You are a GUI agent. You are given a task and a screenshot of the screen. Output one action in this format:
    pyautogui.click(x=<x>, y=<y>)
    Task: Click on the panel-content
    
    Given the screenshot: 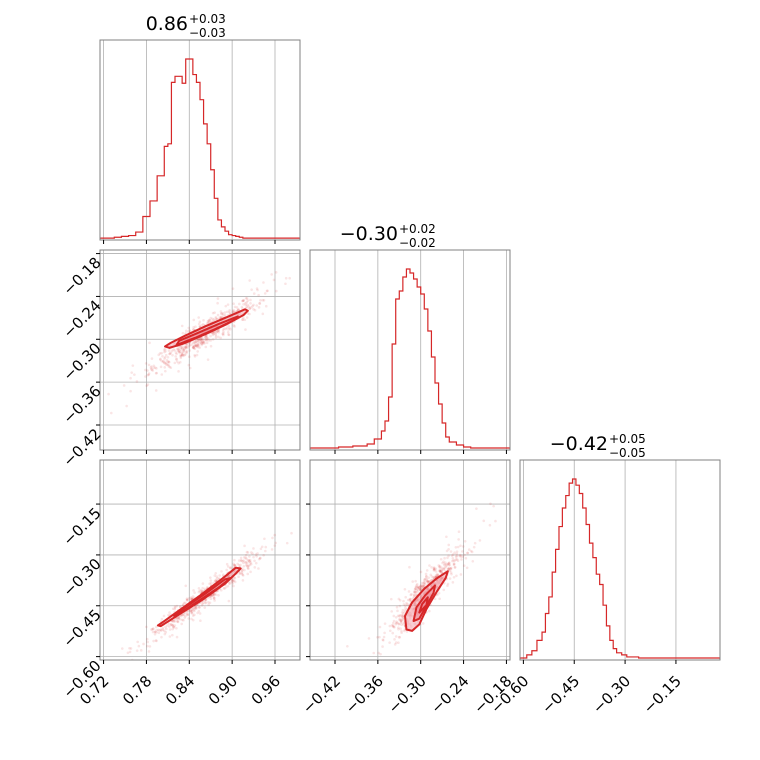 What is the action you would take?
    pyautogui.click(x=410, y=350)
    